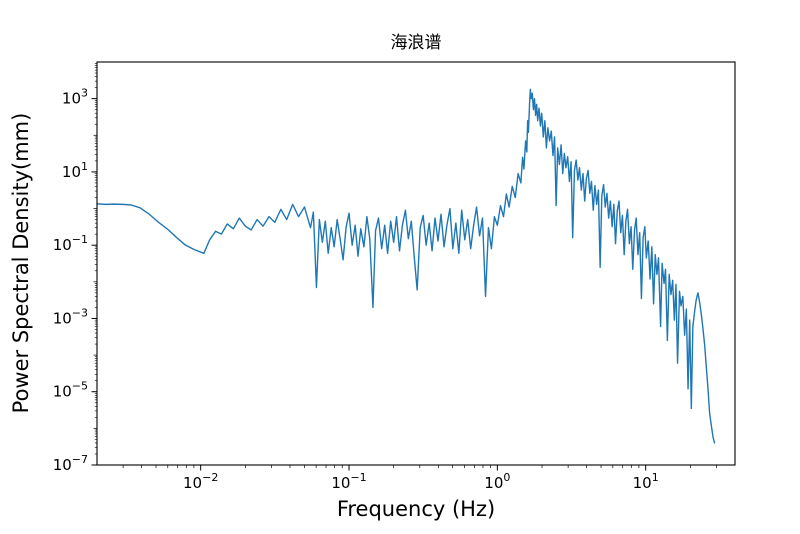 This screenshot has height=534, width=800. I want to click on chart-title: 海浪谱, so click(416, 43).